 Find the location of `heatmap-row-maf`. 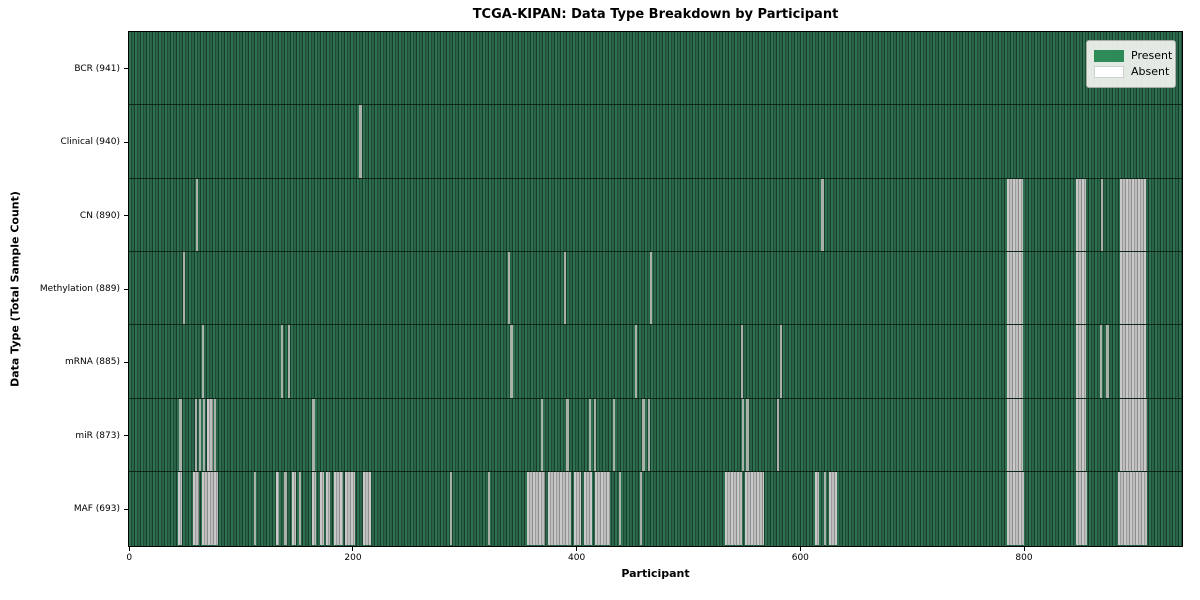

heatmap-row-maf is located at coordinates (655, 509).